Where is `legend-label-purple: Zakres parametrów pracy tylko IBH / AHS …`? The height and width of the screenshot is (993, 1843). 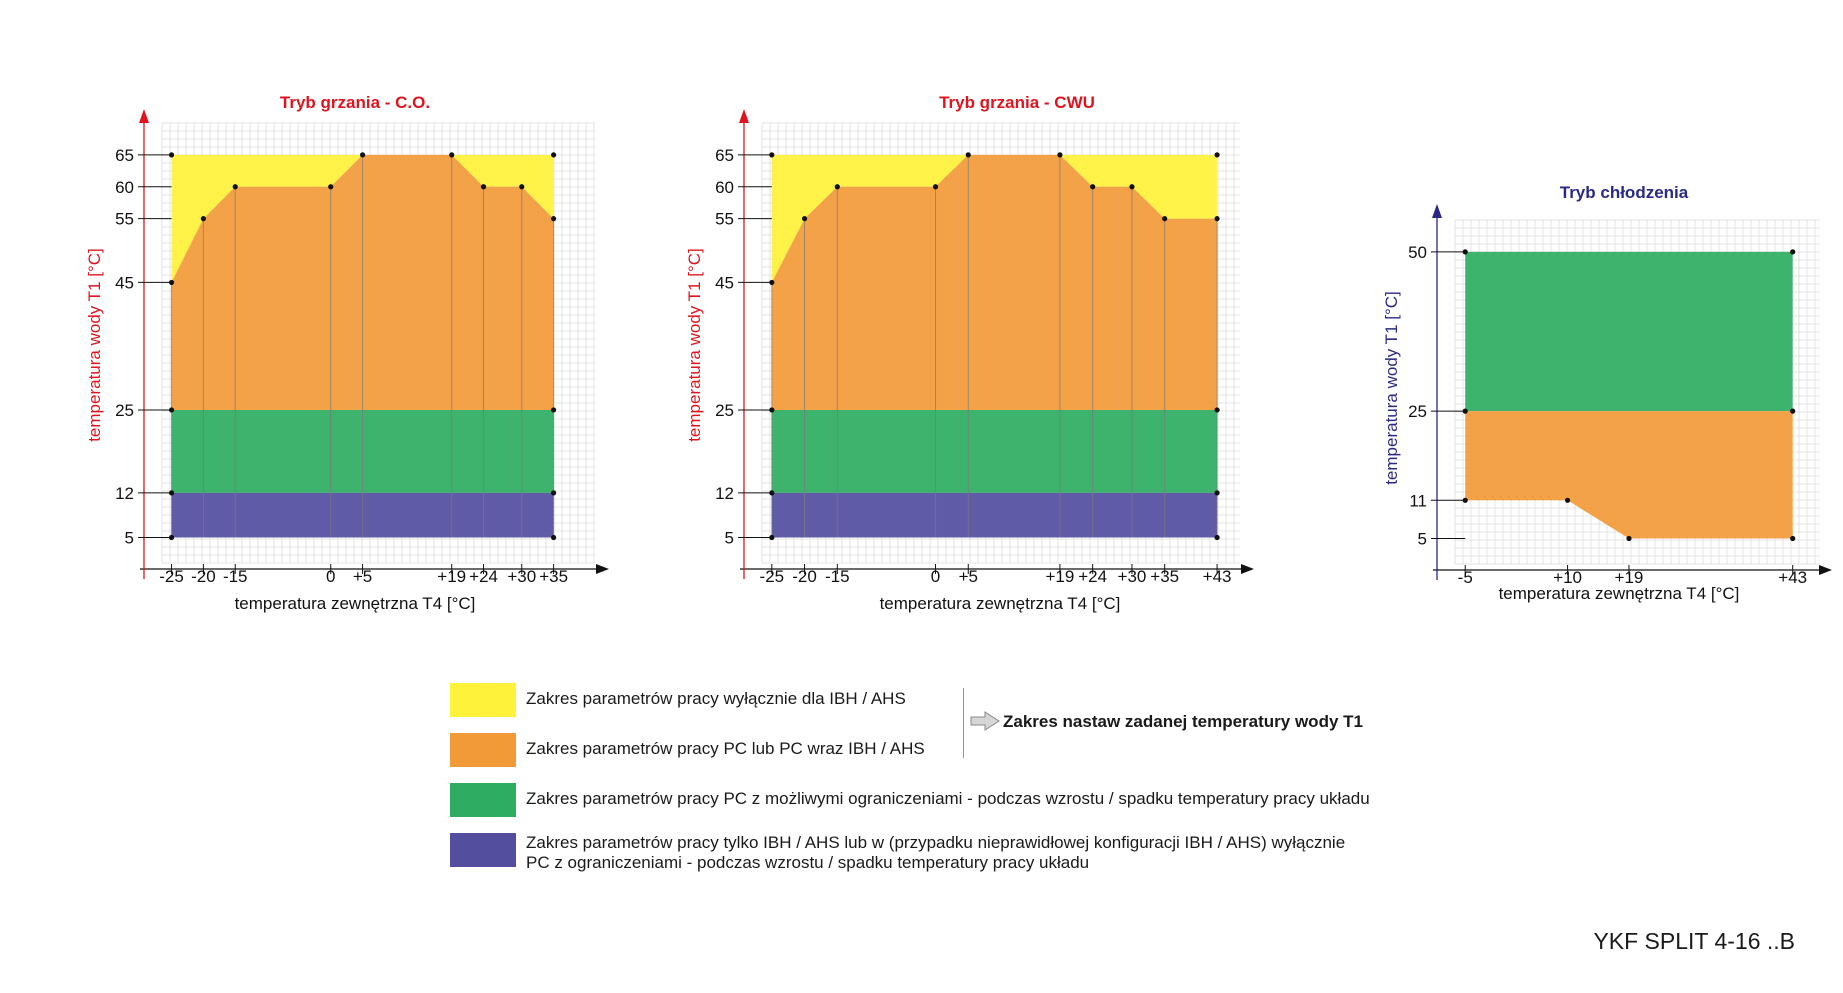 legend-label-purple: Zakres parametrów pracy tylko IBH / AHS … is located at coordinates (935, 853).